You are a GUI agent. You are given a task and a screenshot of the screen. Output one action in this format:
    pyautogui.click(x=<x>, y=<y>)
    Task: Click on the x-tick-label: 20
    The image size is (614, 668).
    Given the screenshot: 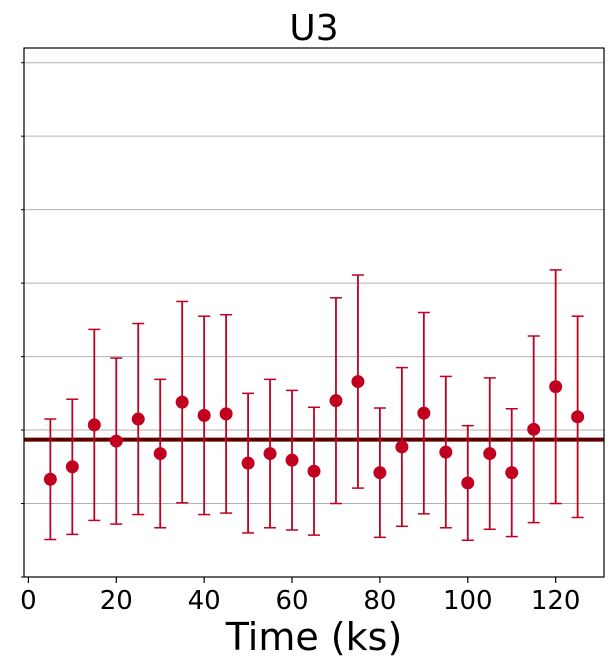 What is the action you would take?
    pyautogui.click(x=116, y=601)
    